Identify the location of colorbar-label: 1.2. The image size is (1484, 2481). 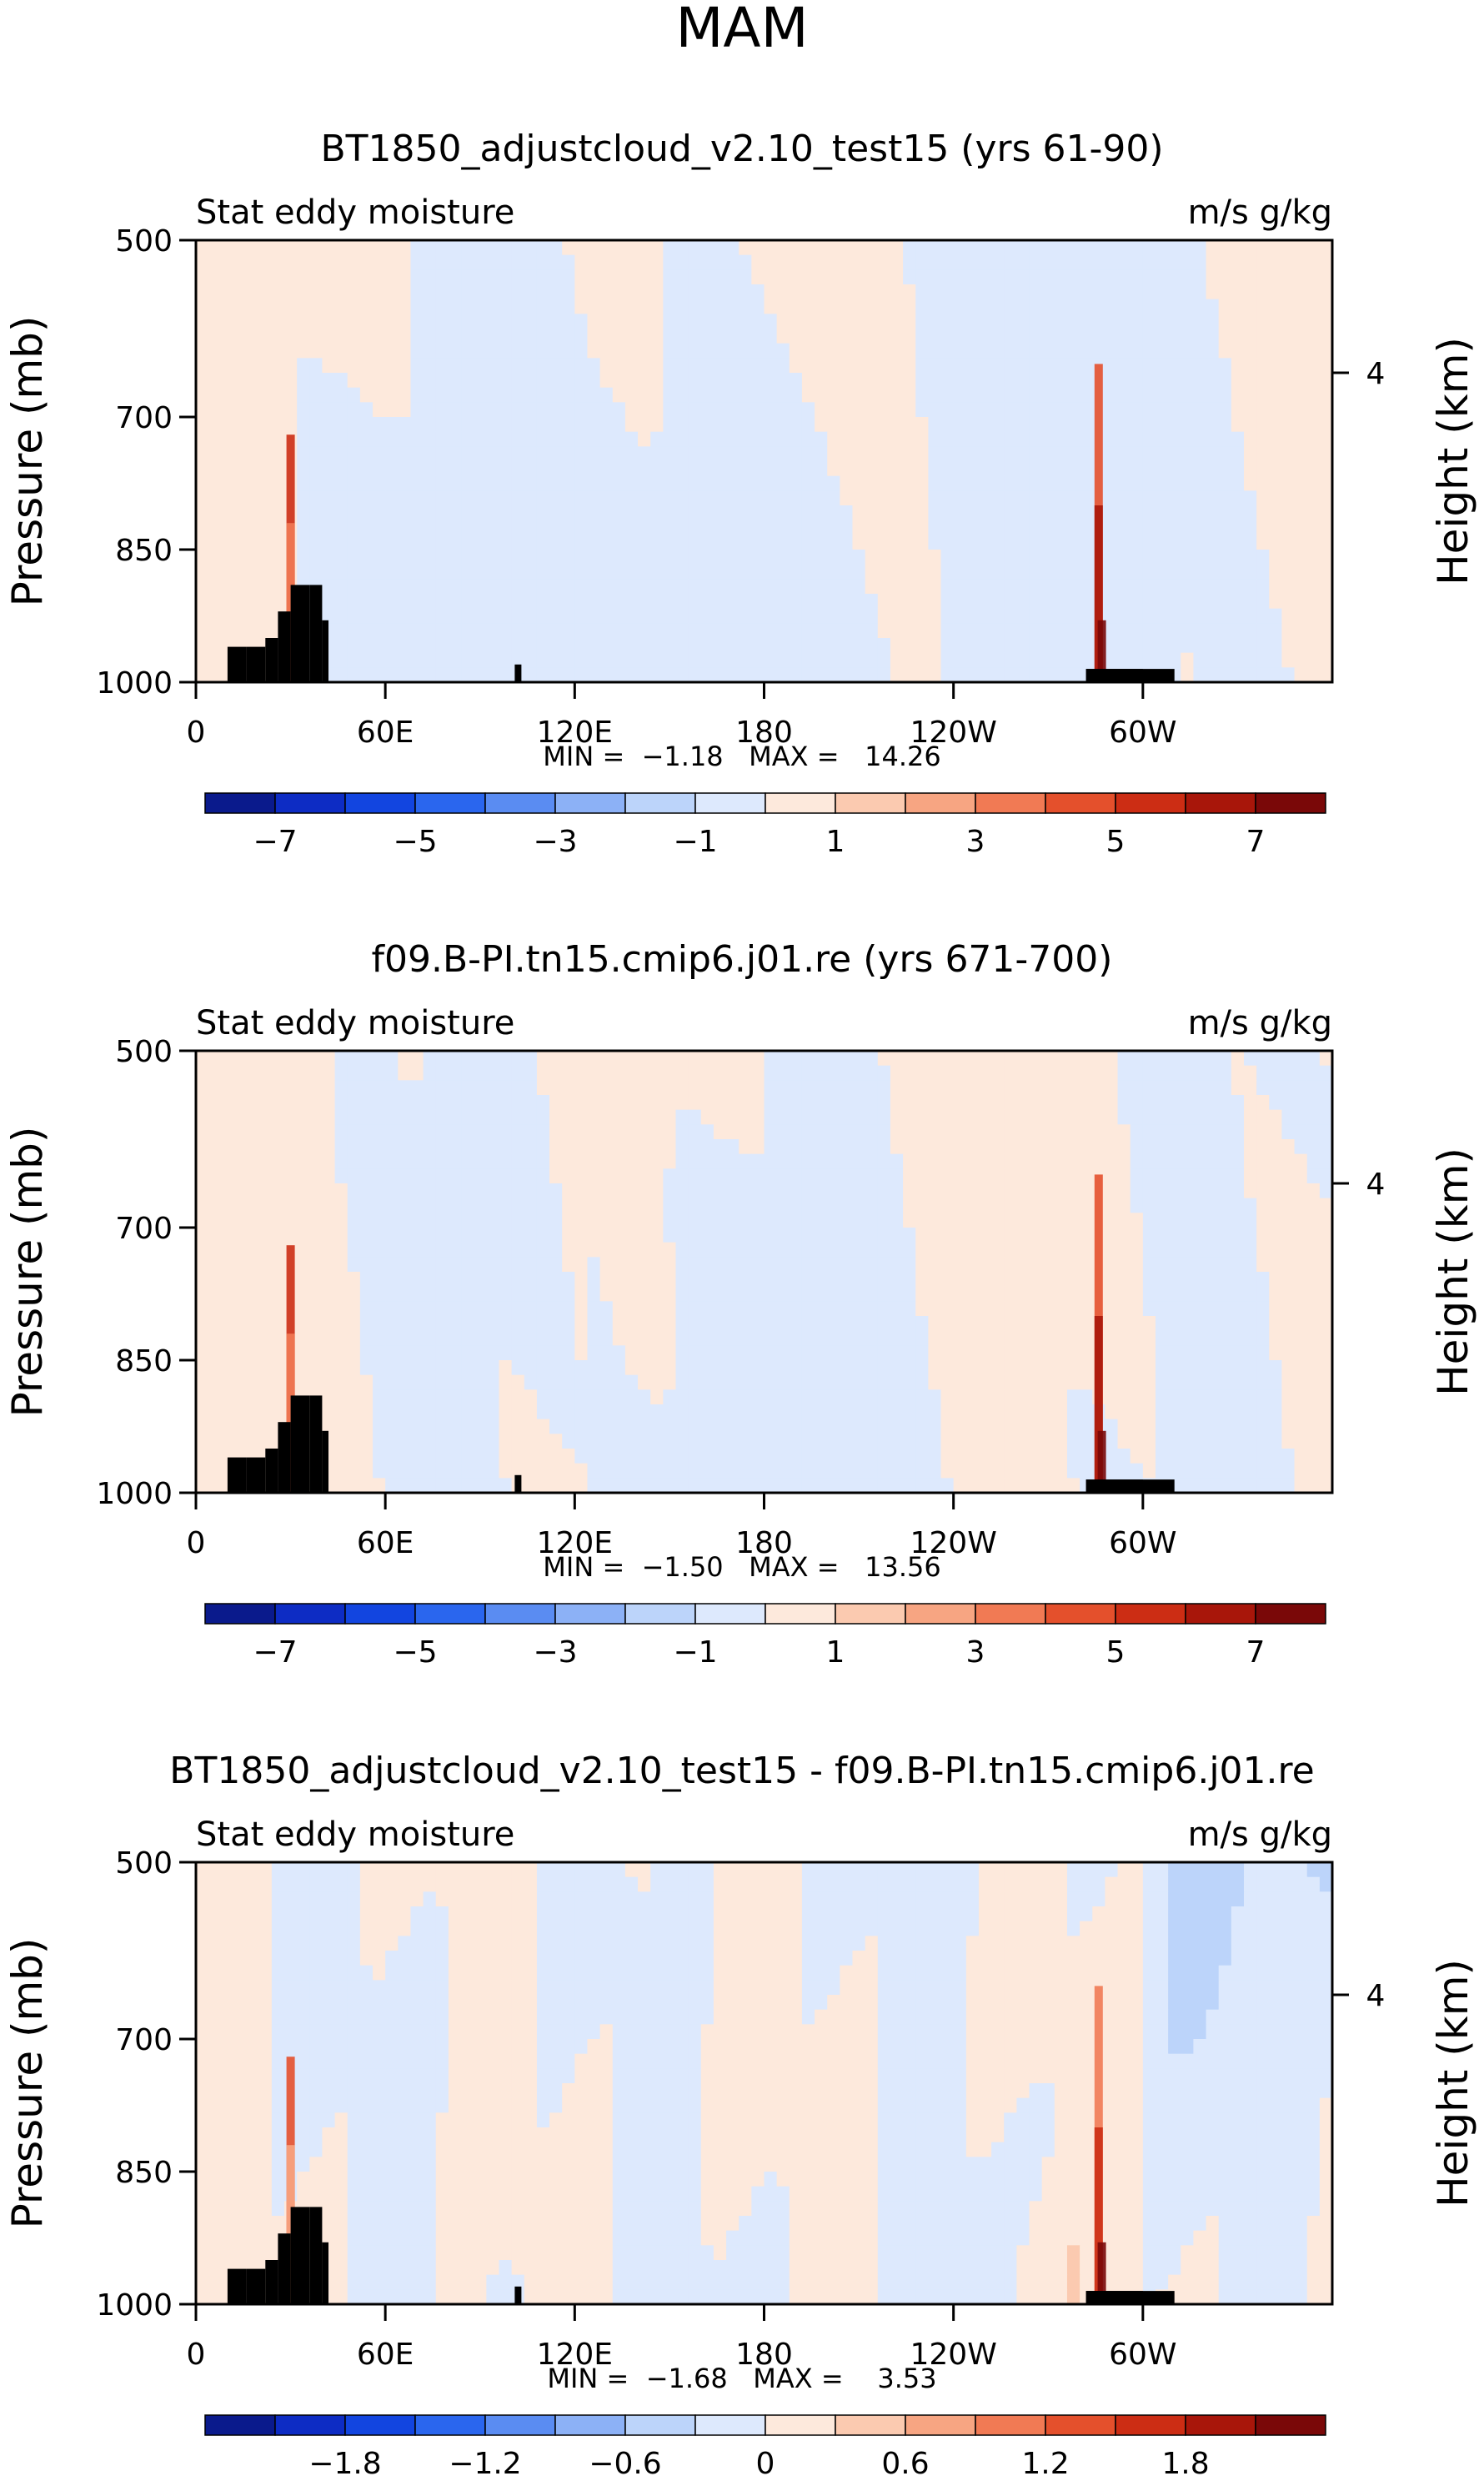
(1045, 2464).